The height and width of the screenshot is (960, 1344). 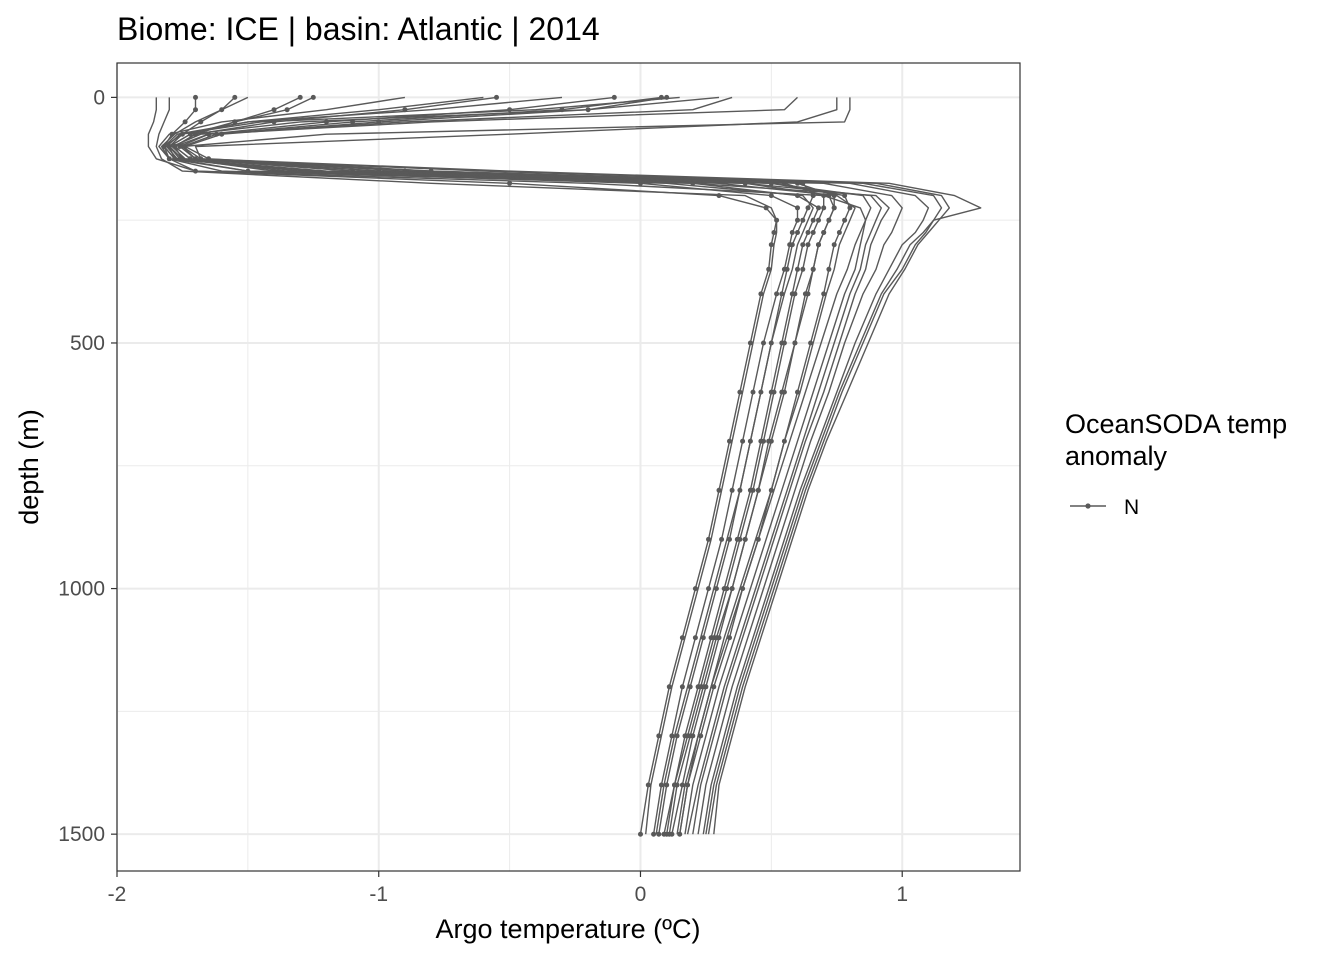 What do you see at coordinates (508, 888) in the screenshot?
I see `x-axis: -2 -1 0 1` at bounding box center [508, 888].